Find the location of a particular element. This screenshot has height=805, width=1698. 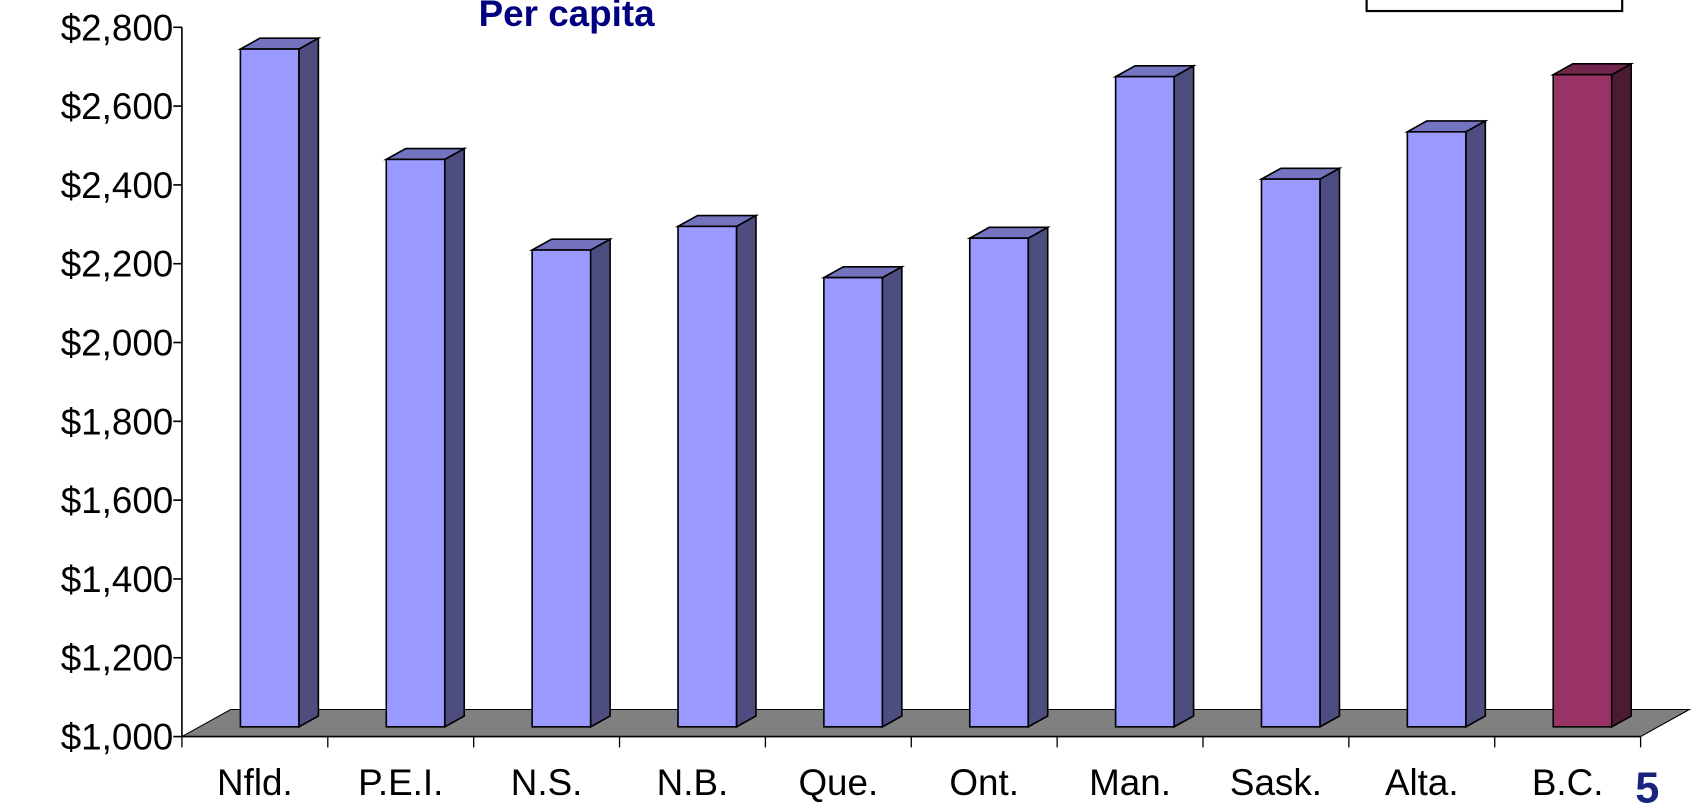

chart-title: Per capita is located at coordinates (567, 17).